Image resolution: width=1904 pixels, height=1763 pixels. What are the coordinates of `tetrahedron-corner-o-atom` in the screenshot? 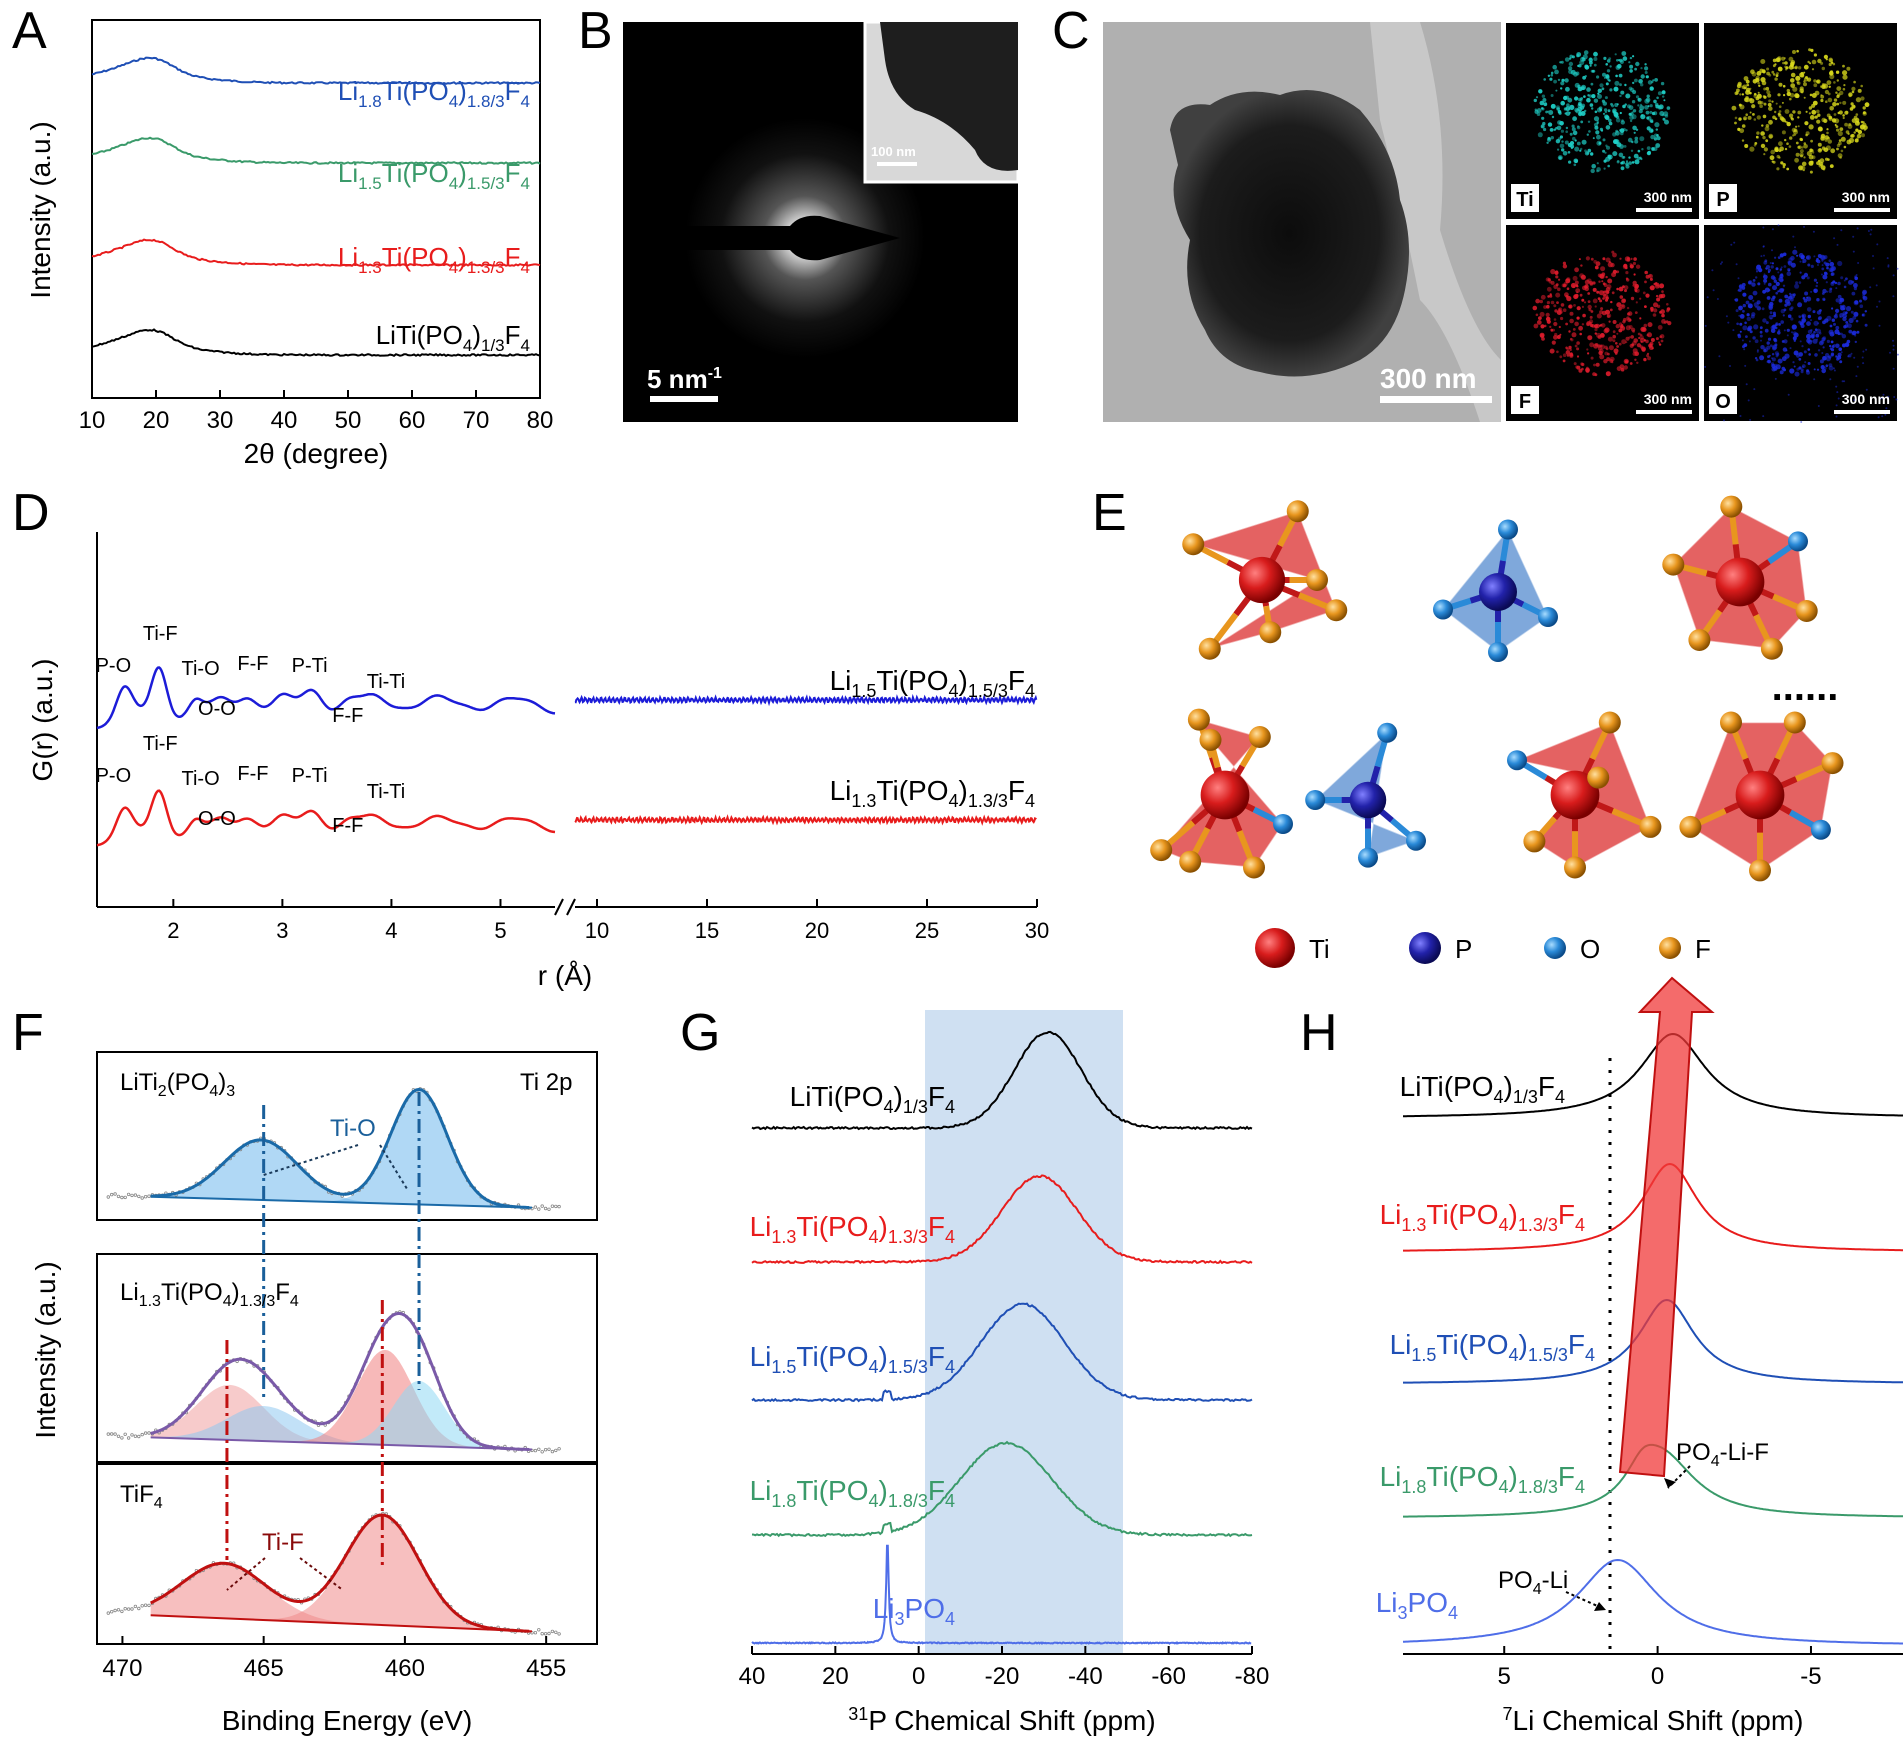 It's located at (1368, 857).